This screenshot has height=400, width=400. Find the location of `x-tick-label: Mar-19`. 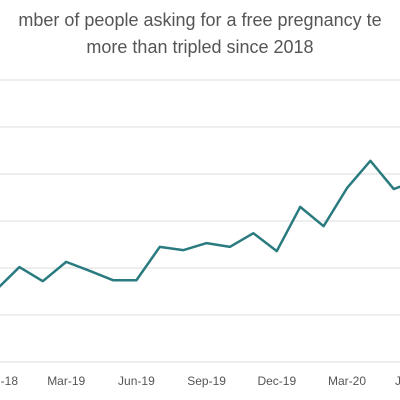

x-tick-label: Mar-19 is located at coordinates (66, 381).